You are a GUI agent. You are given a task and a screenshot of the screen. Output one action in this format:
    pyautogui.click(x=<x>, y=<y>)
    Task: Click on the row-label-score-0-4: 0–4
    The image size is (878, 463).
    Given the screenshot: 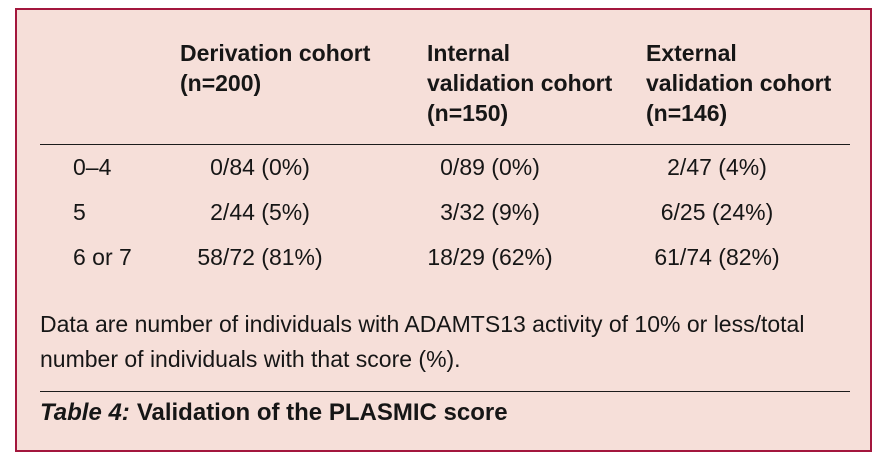 What is the action you would take?
    pyautogui.click(x=92, y=167)
    